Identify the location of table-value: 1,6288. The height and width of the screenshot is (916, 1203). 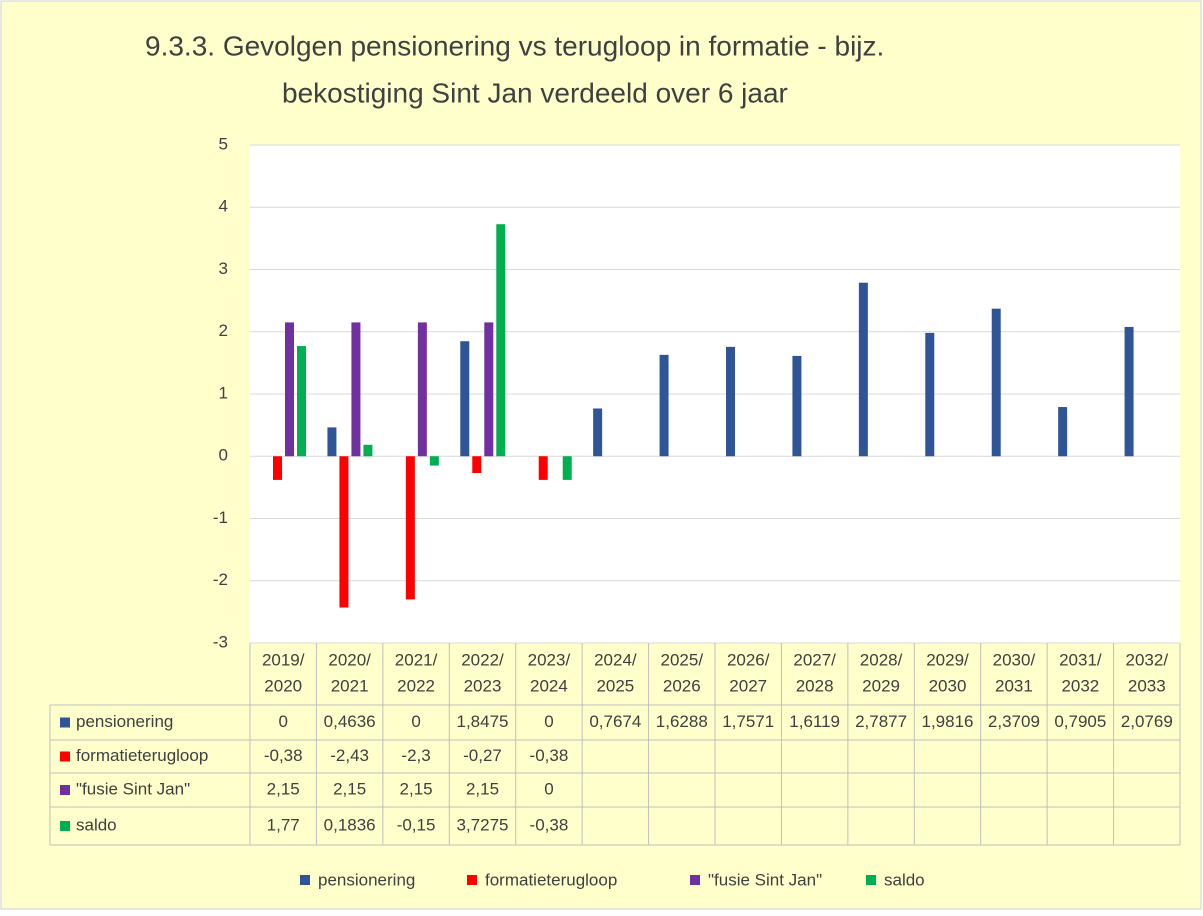
(682, 721).